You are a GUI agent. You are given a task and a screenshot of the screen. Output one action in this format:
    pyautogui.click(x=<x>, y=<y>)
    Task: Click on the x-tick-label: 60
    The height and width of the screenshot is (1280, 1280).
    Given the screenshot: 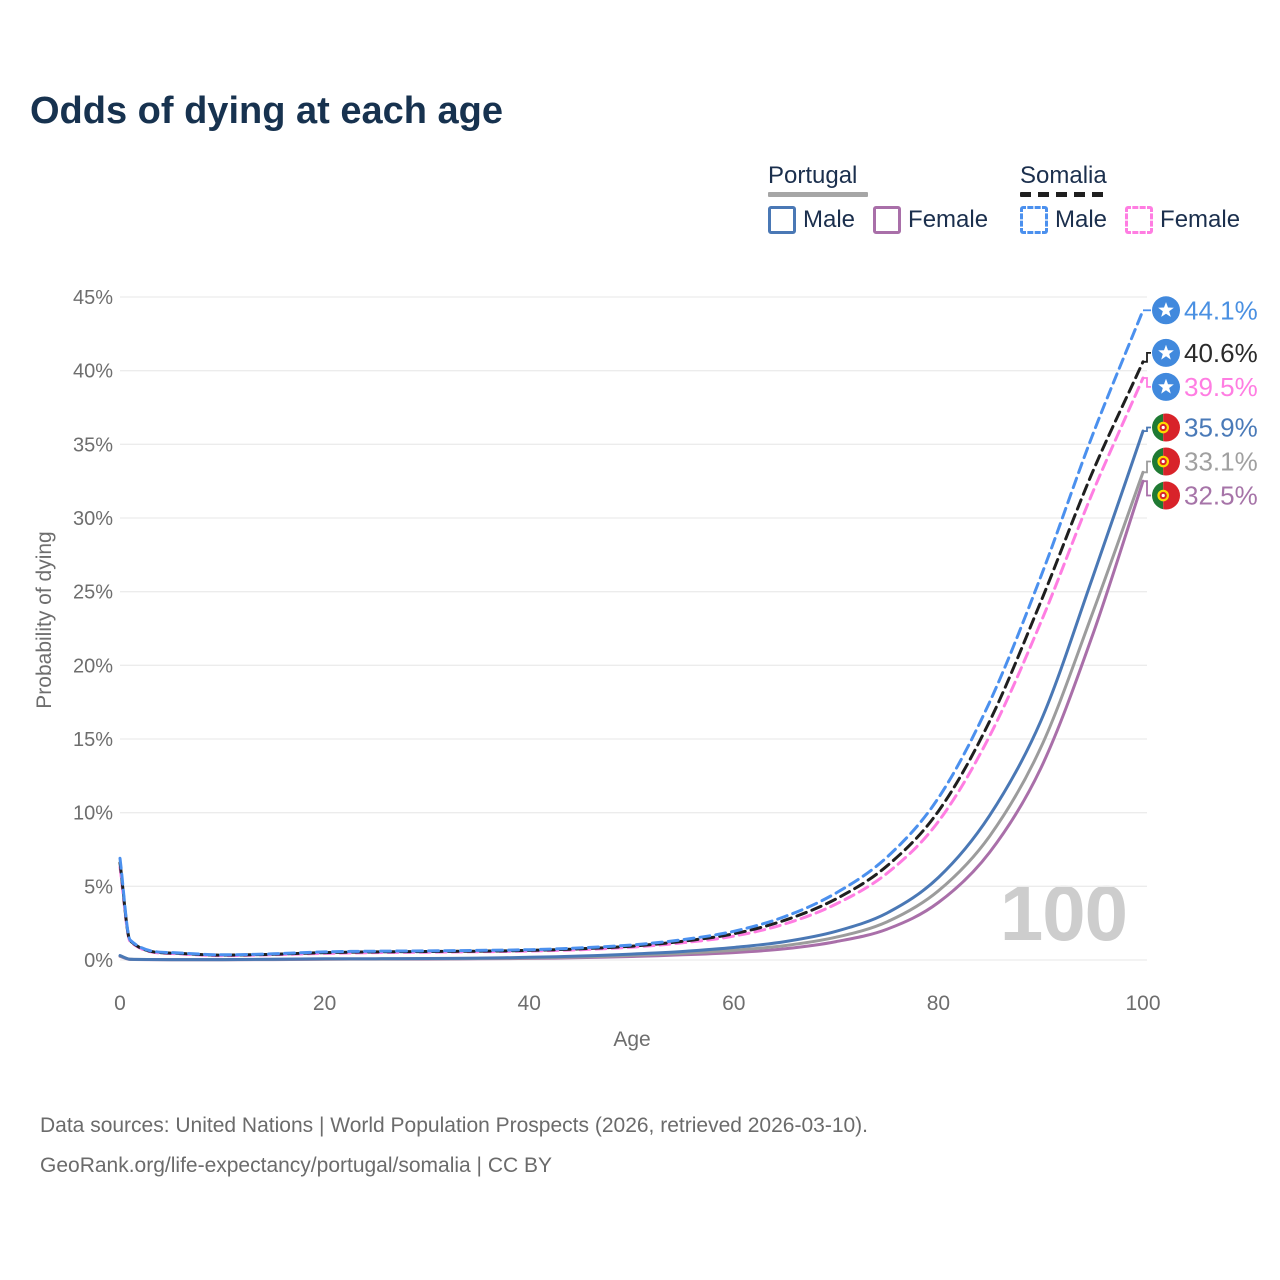 What is the action you would take?
    pyautogui.click(x=733, y=1003)
    